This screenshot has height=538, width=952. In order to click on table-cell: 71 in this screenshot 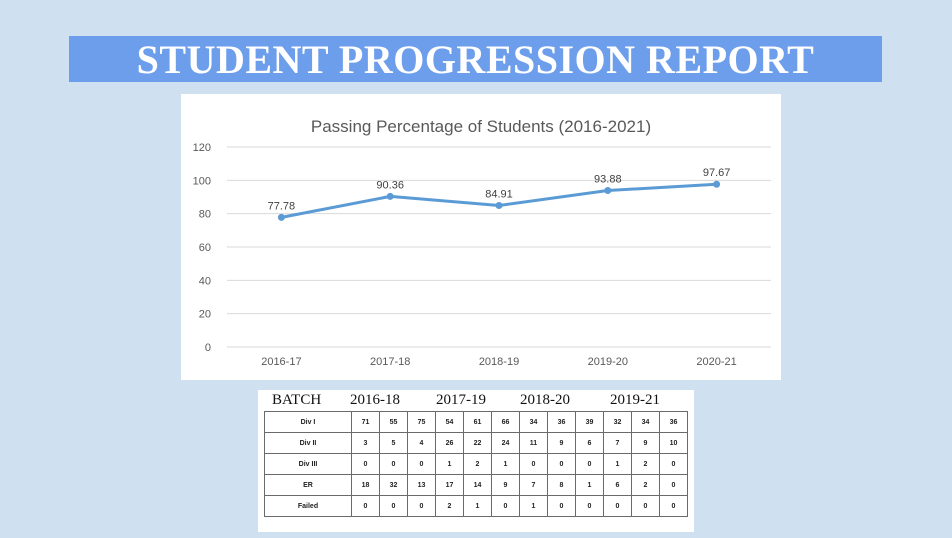, I will do `click(365, 422)`.